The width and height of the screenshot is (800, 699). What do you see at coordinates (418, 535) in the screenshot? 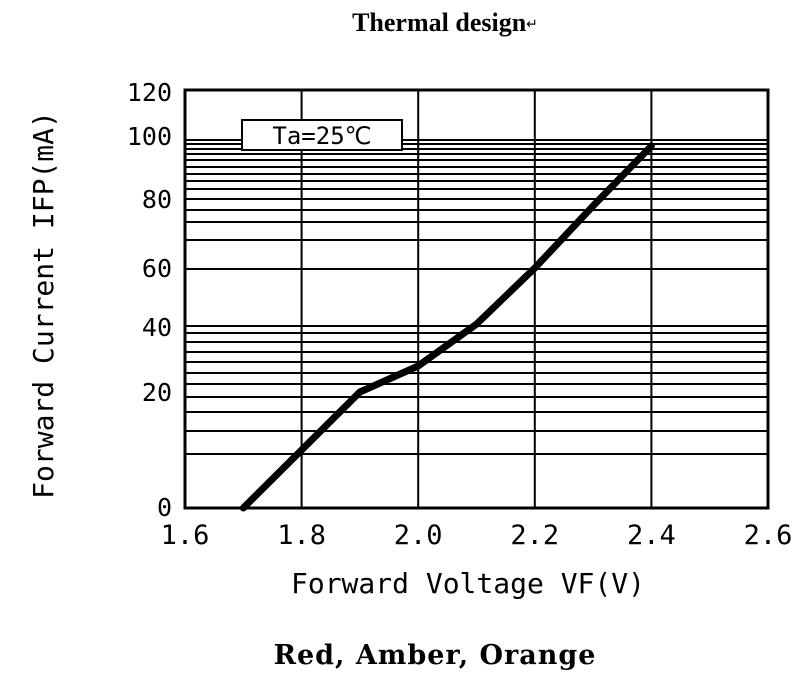
I see `x-tick-label: 2.0` at bounding box center [418, 535].